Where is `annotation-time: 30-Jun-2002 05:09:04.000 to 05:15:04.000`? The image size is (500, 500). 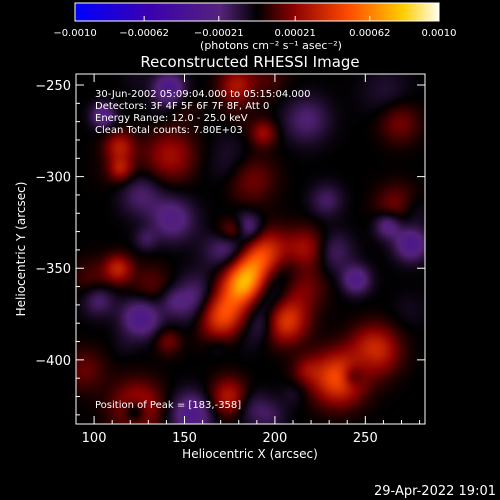
annotation-time: 30-Jun-2002 05:09:04.000 to 05:15:04.000 is located at coordinates (203, 94).